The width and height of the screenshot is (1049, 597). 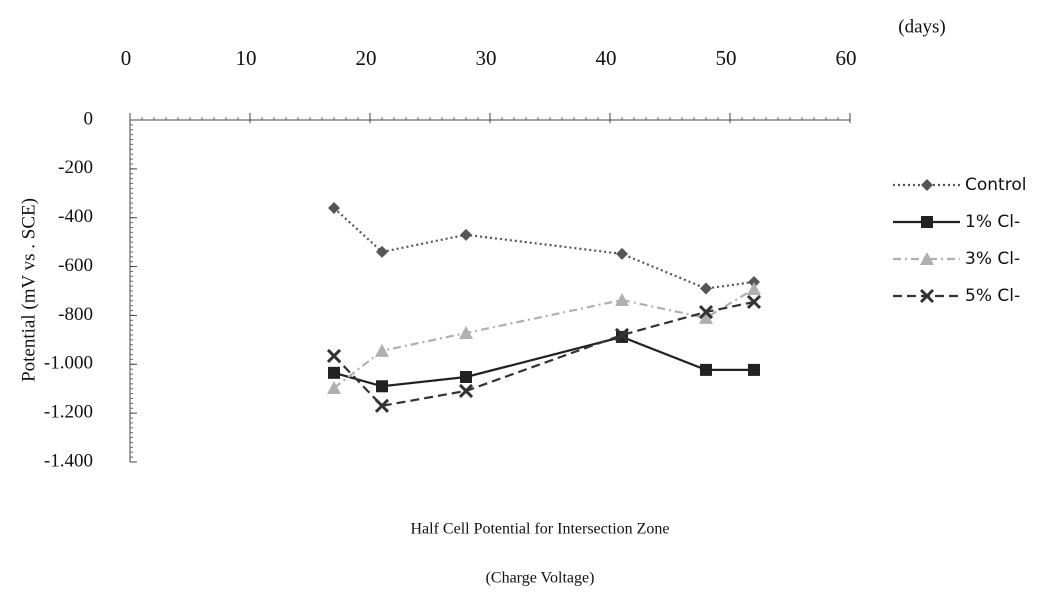 What do you see at coordinates (726, 58) in the screenshot?
I see `x-tick-label: 50` at bounding box center [726, 58].